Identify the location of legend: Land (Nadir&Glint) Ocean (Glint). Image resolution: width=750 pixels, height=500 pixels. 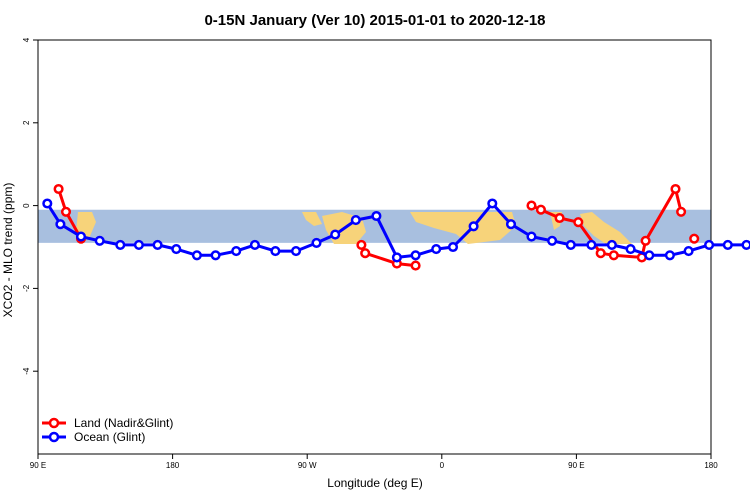
(107, 430).